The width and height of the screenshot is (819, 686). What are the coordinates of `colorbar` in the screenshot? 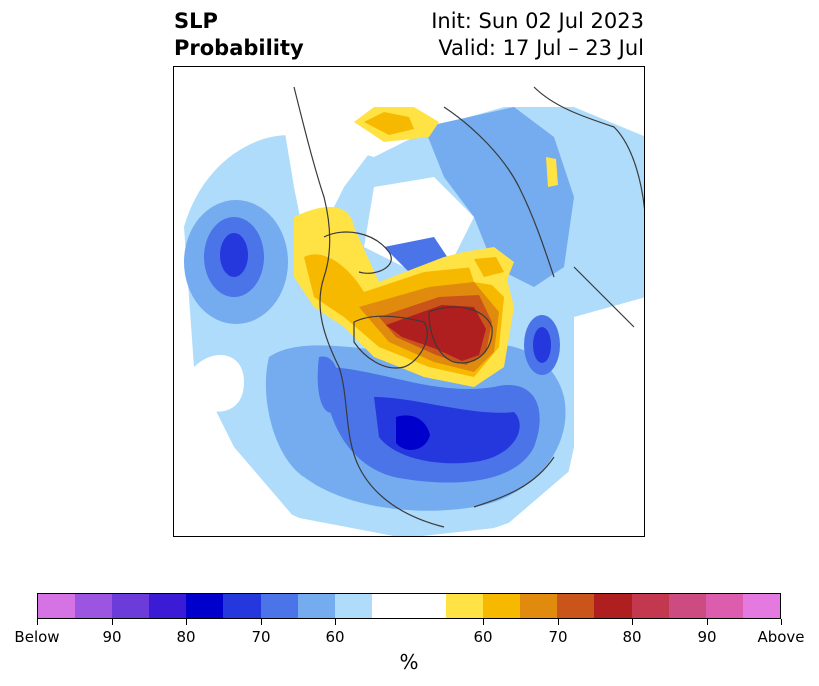 It's located at (409, 606).